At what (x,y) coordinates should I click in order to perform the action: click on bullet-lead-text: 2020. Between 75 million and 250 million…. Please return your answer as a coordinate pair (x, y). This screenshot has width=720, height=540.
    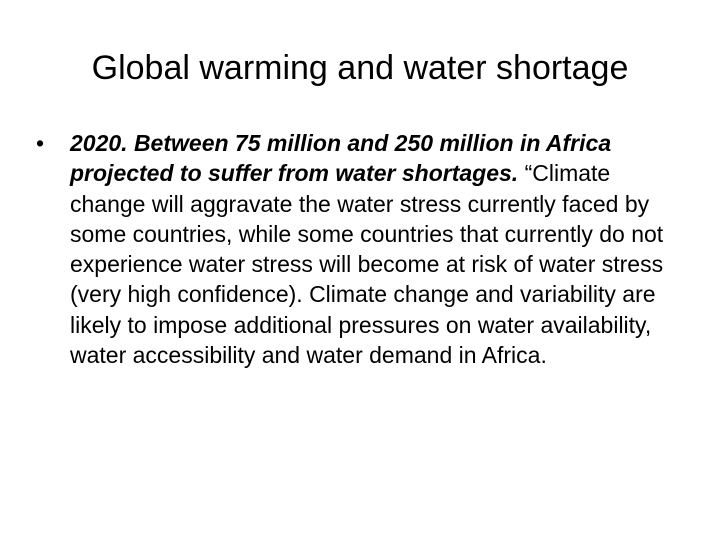
    Looking at the image, I should click on (341, 158).